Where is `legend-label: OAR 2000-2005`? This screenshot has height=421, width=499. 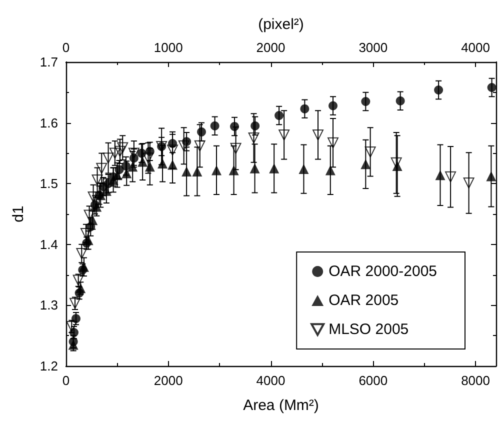 legend-label: OAR 2000-2005 is located at coordinates (382, 271).